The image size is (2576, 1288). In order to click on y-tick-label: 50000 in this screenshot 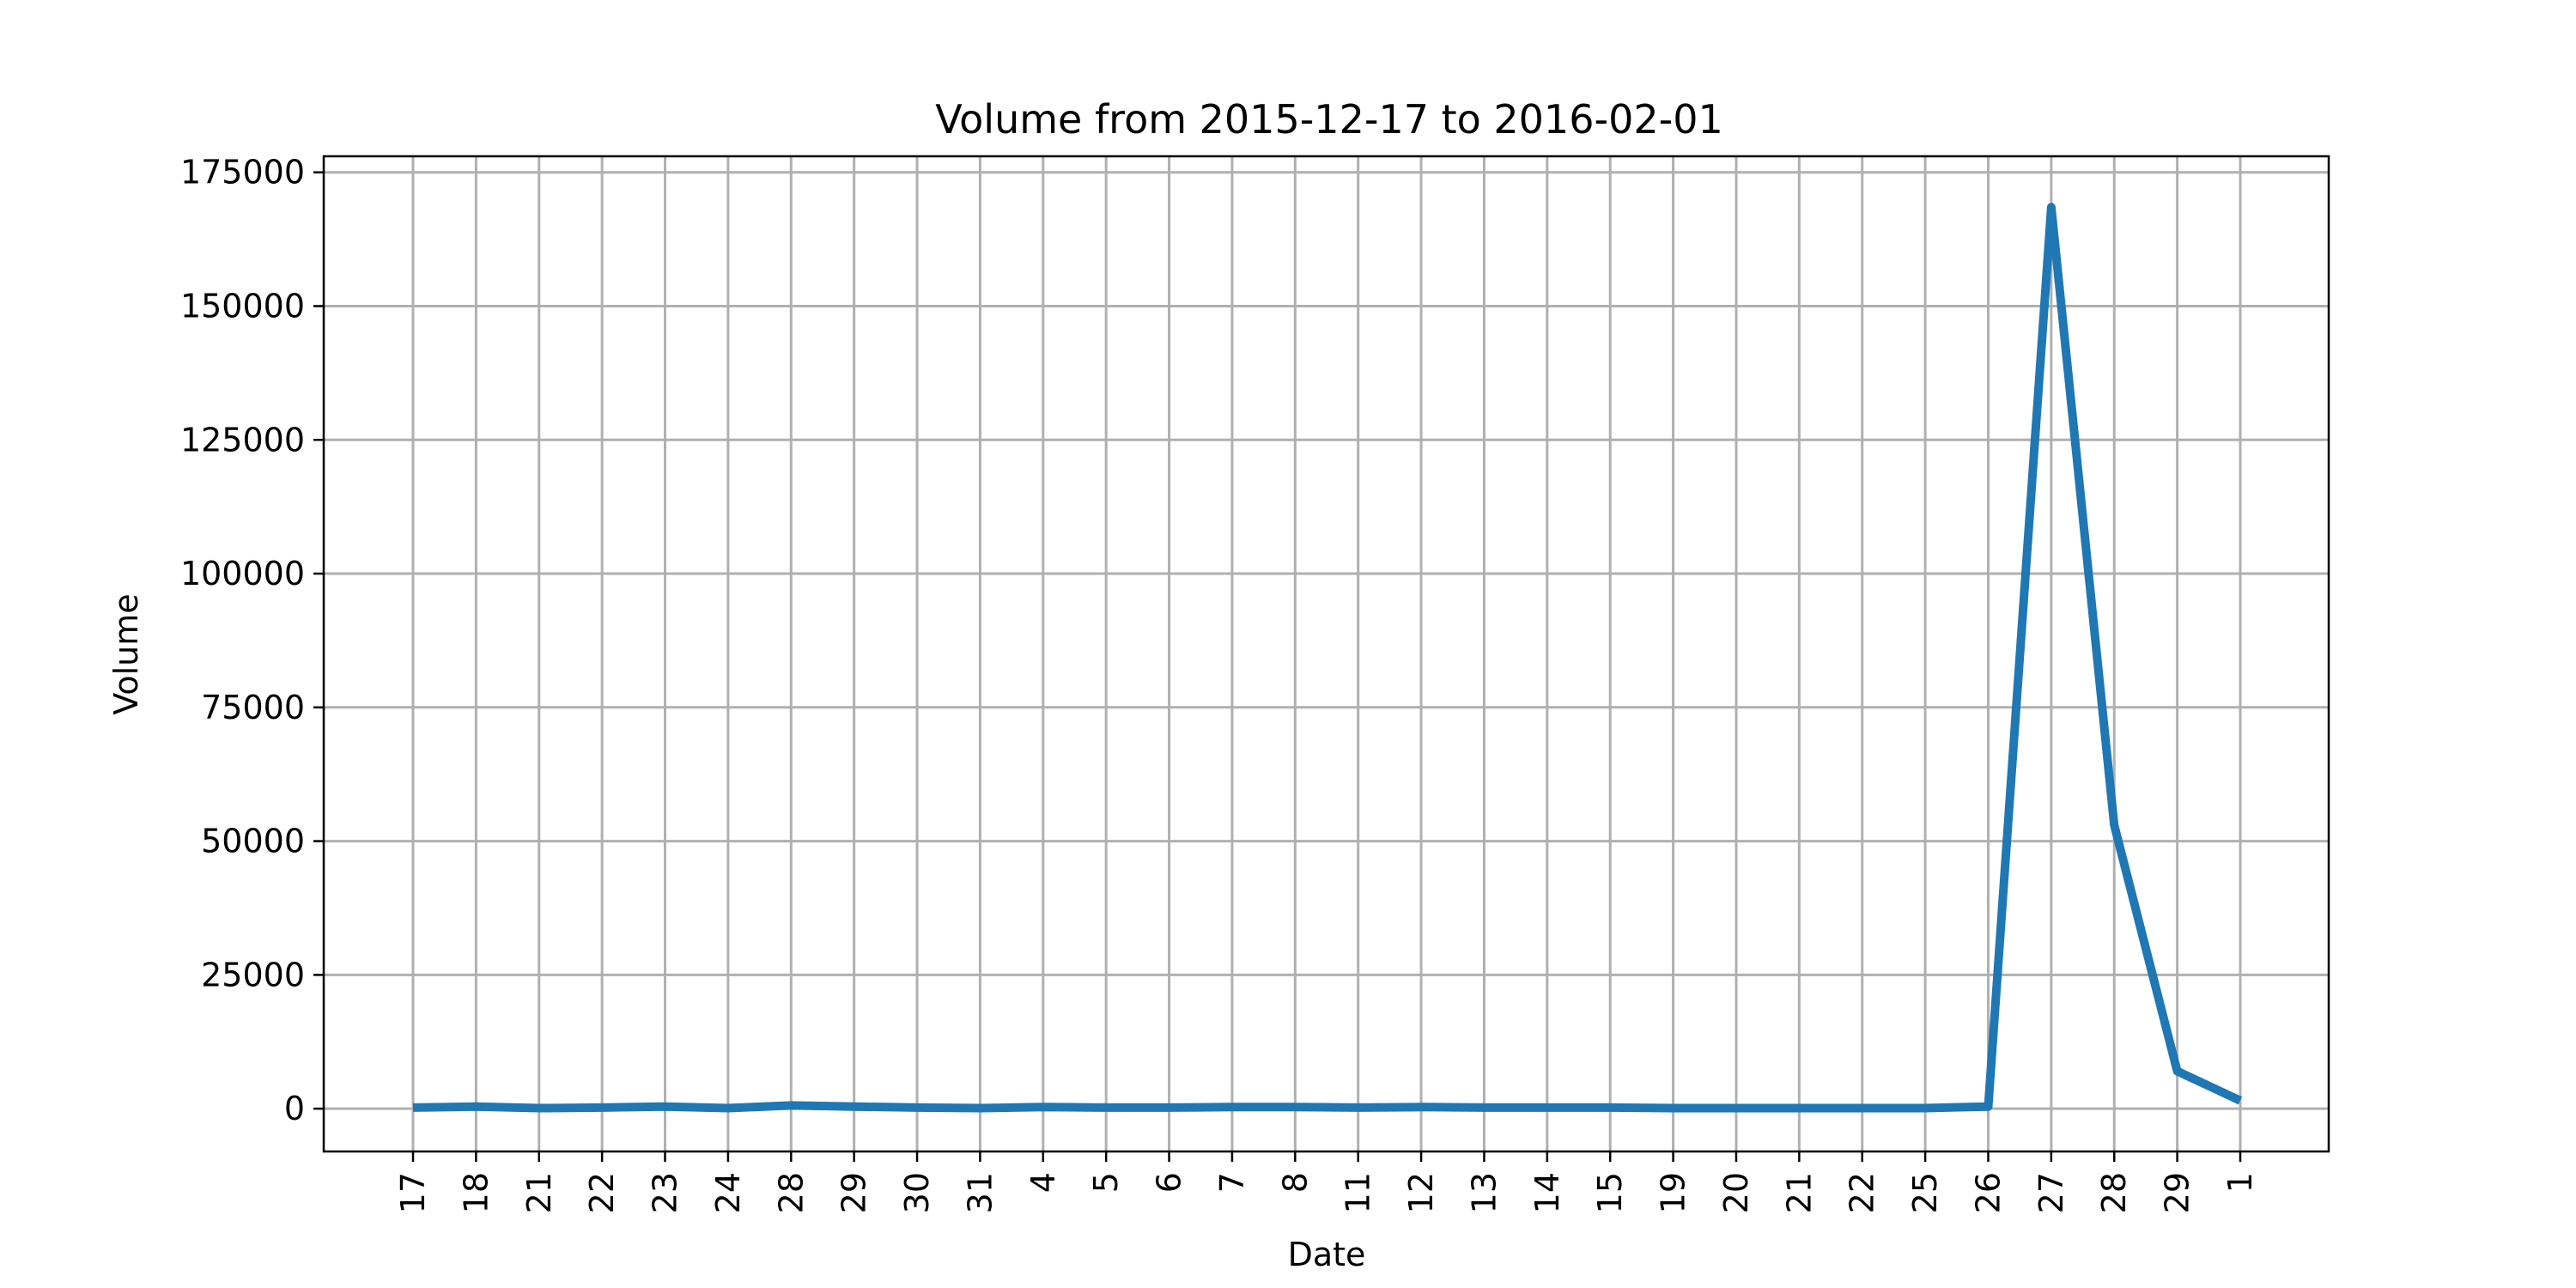, I will do `click(253, 841)`.